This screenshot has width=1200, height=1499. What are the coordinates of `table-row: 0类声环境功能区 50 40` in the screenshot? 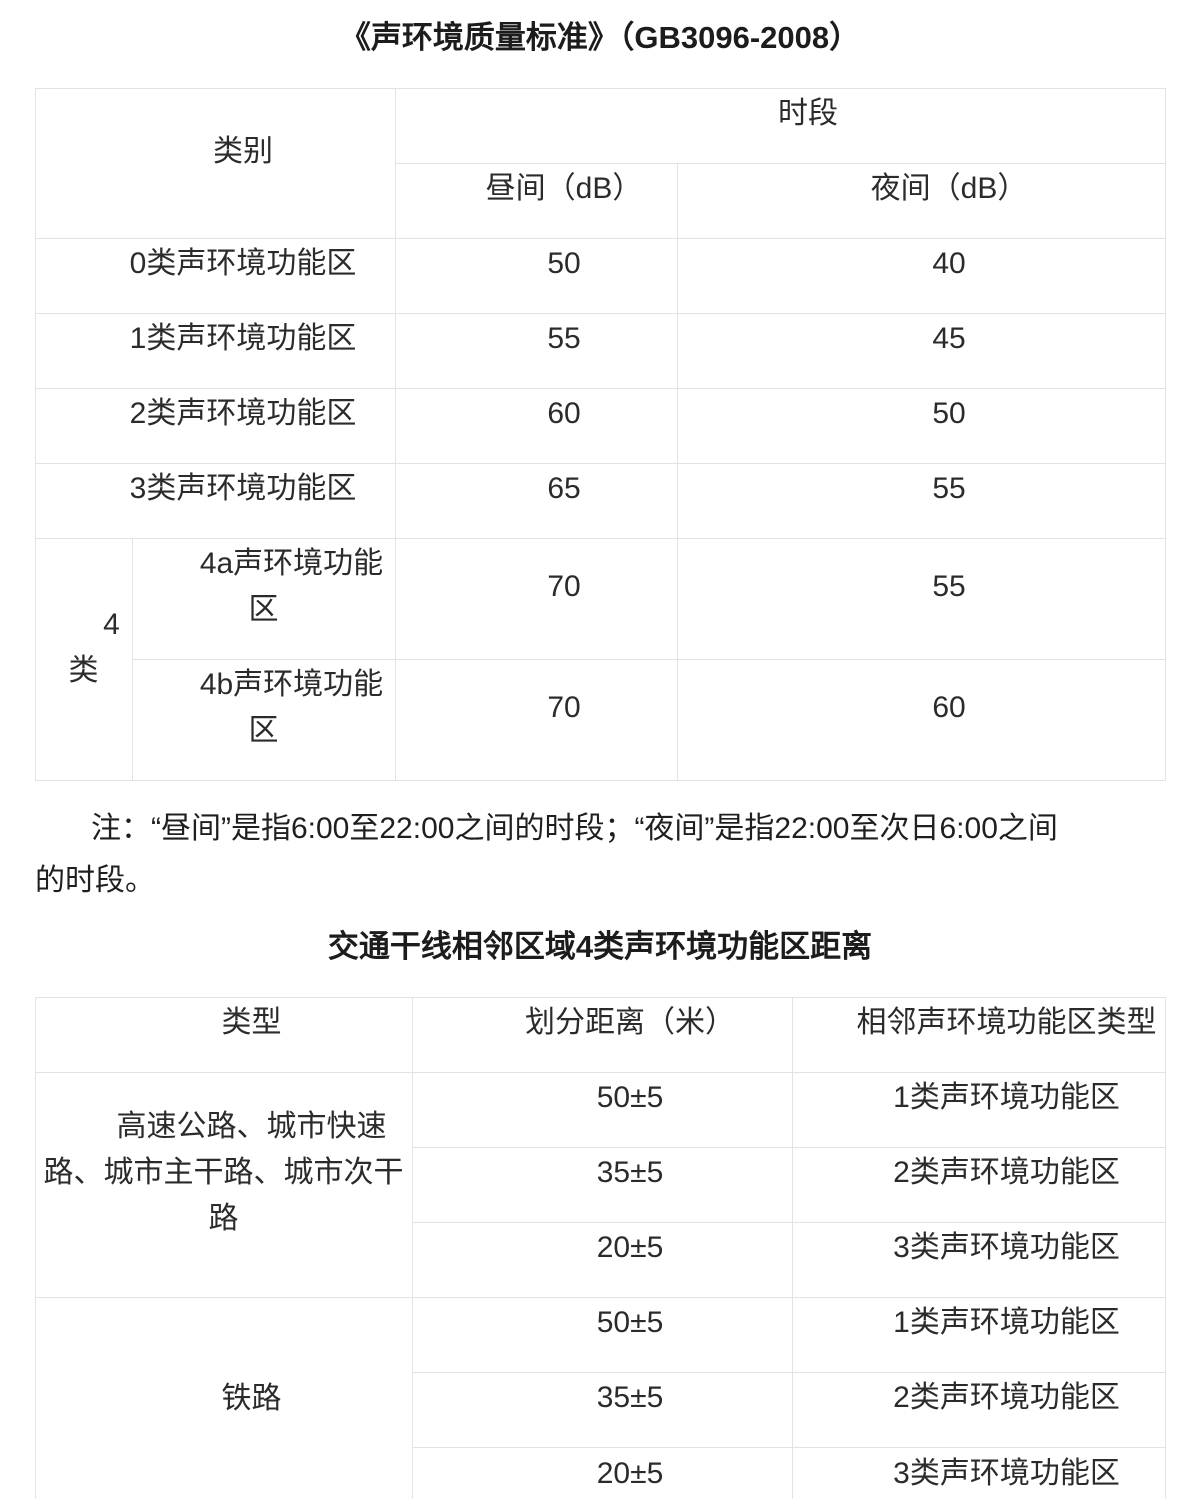 It's located at (600, 276).